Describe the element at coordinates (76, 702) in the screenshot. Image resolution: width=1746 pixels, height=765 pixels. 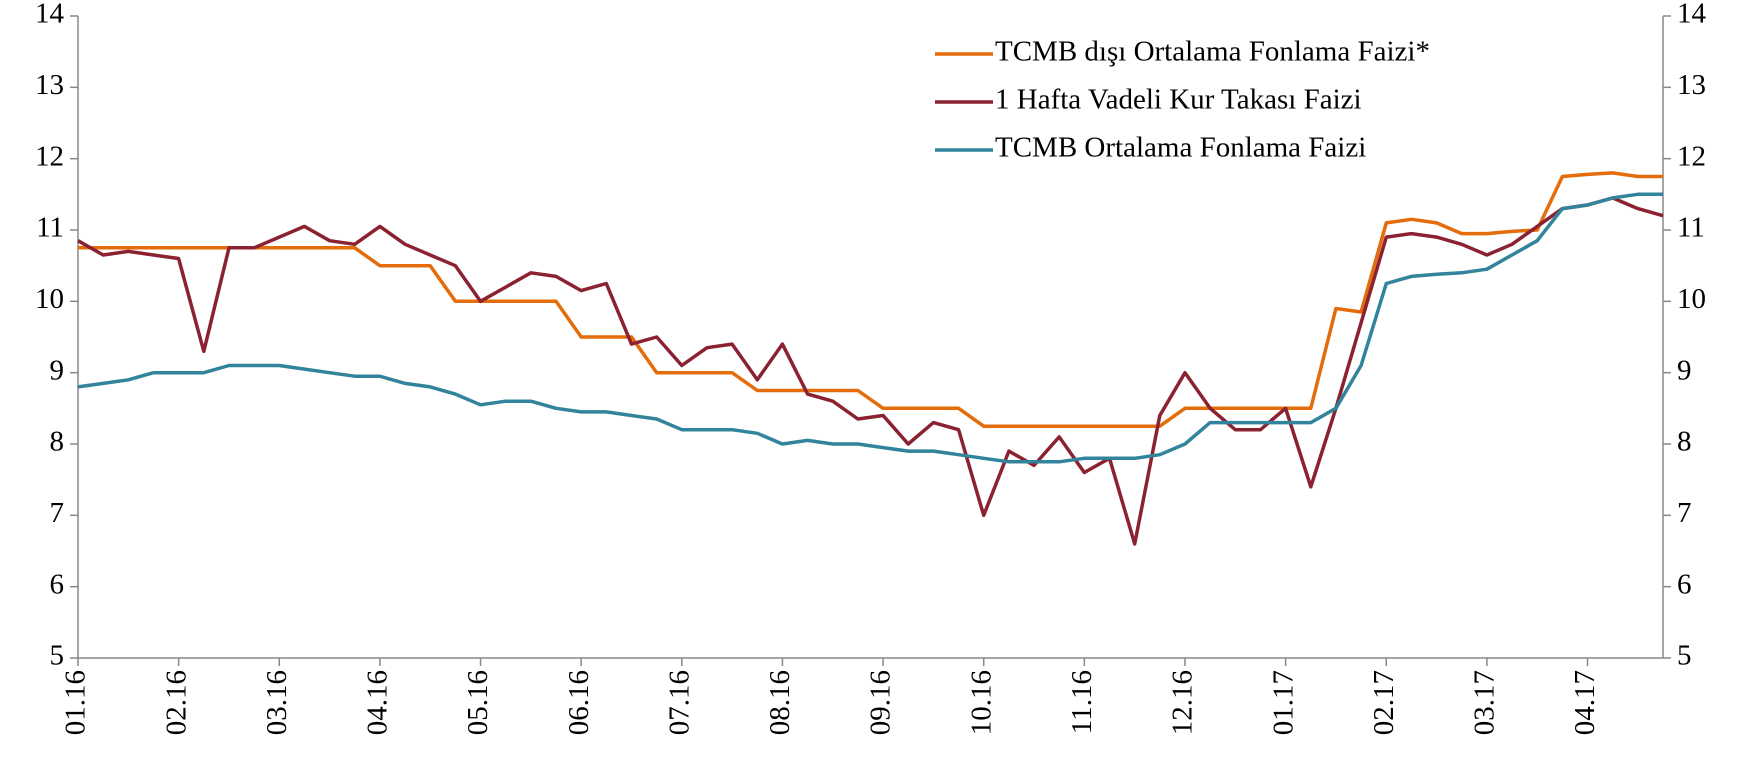
I see `x-tick-label: 01.16` at that location.